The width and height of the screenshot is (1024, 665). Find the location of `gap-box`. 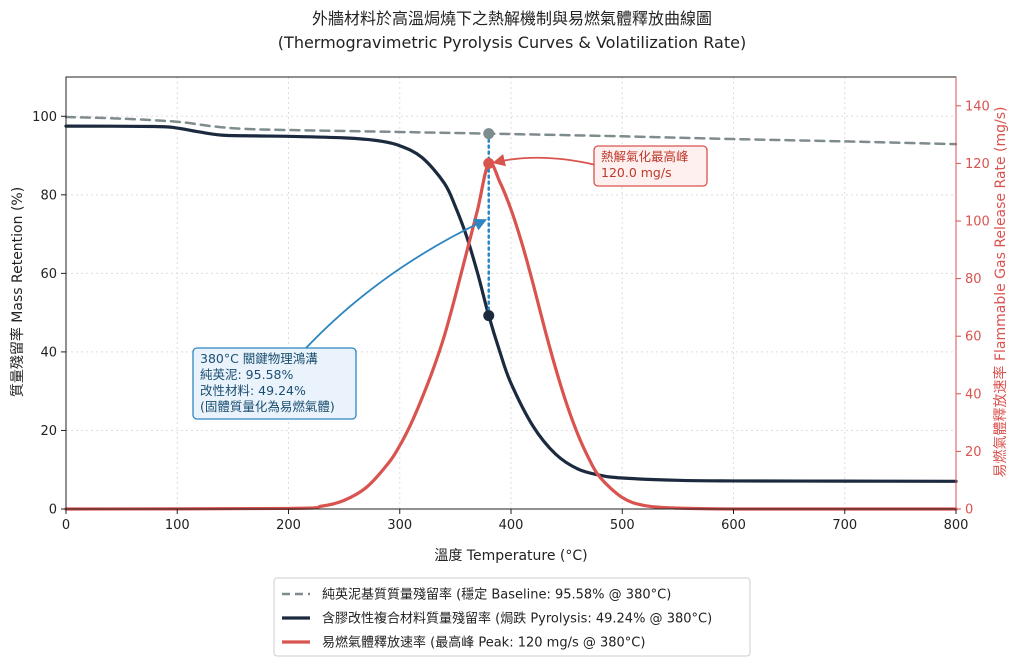

gap-box is located at coordinates (274, 383).